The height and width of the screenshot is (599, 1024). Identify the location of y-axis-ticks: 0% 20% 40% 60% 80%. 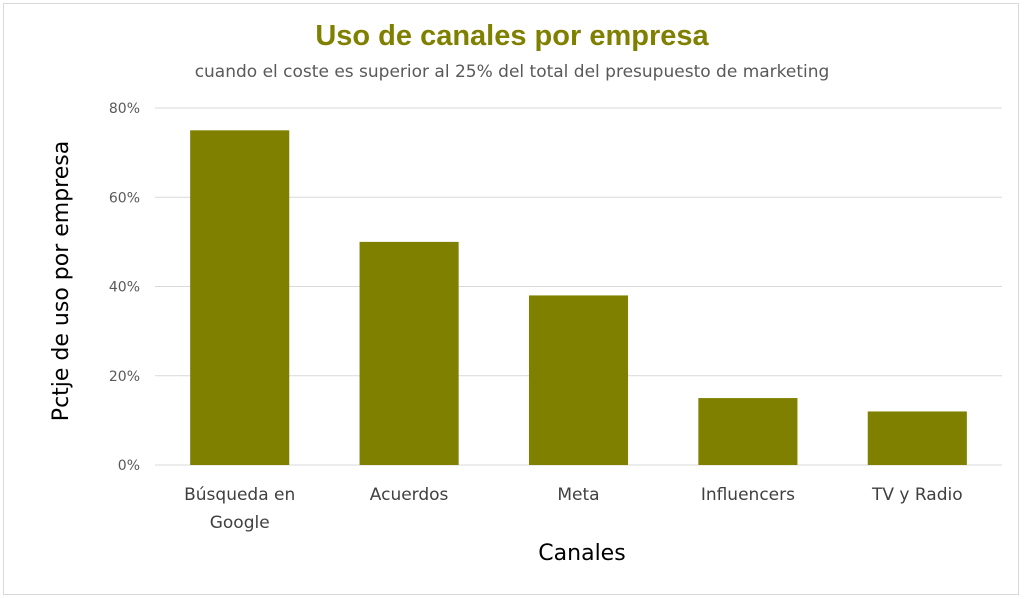
(124, 287).